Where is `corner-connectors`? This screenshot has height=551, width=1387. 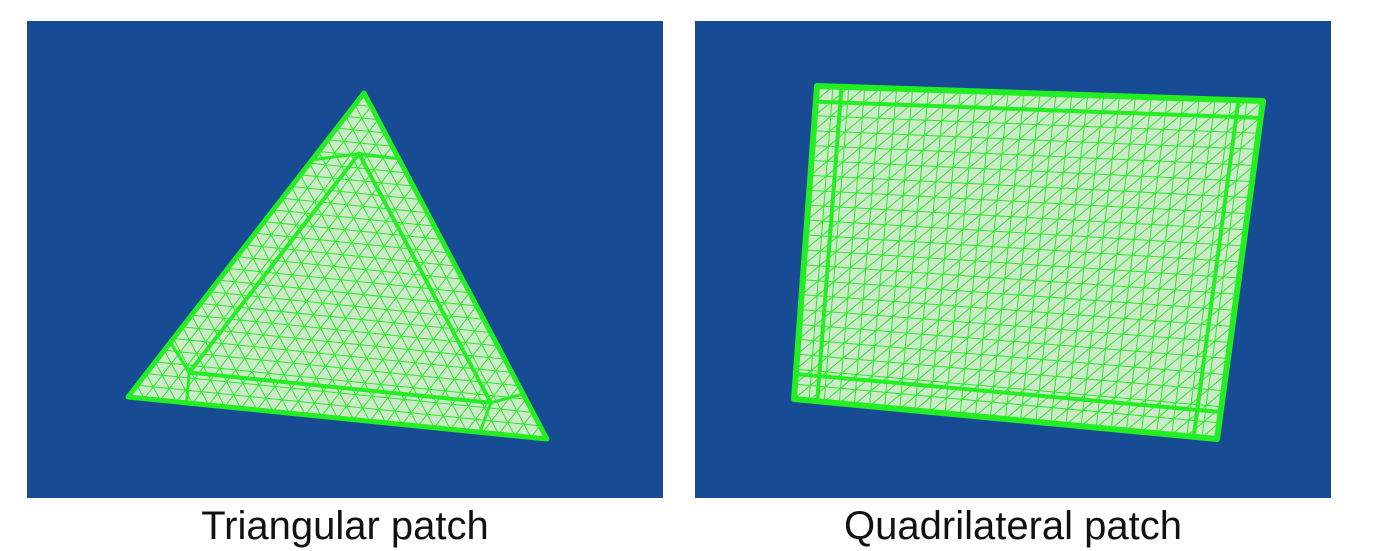
corner-connectors is located at coordinates (346, 293).